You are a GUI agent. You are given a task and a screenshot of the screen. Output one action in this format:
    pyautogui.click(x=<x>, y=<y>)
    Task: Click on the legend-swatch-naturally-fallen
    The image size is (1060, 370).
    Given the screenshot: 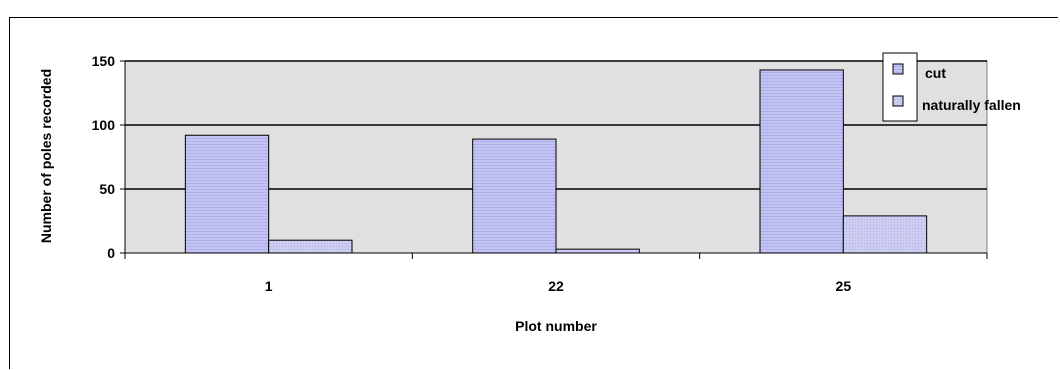 What is the action you would take?
    pyautogui.click(x=898, y=101)
    